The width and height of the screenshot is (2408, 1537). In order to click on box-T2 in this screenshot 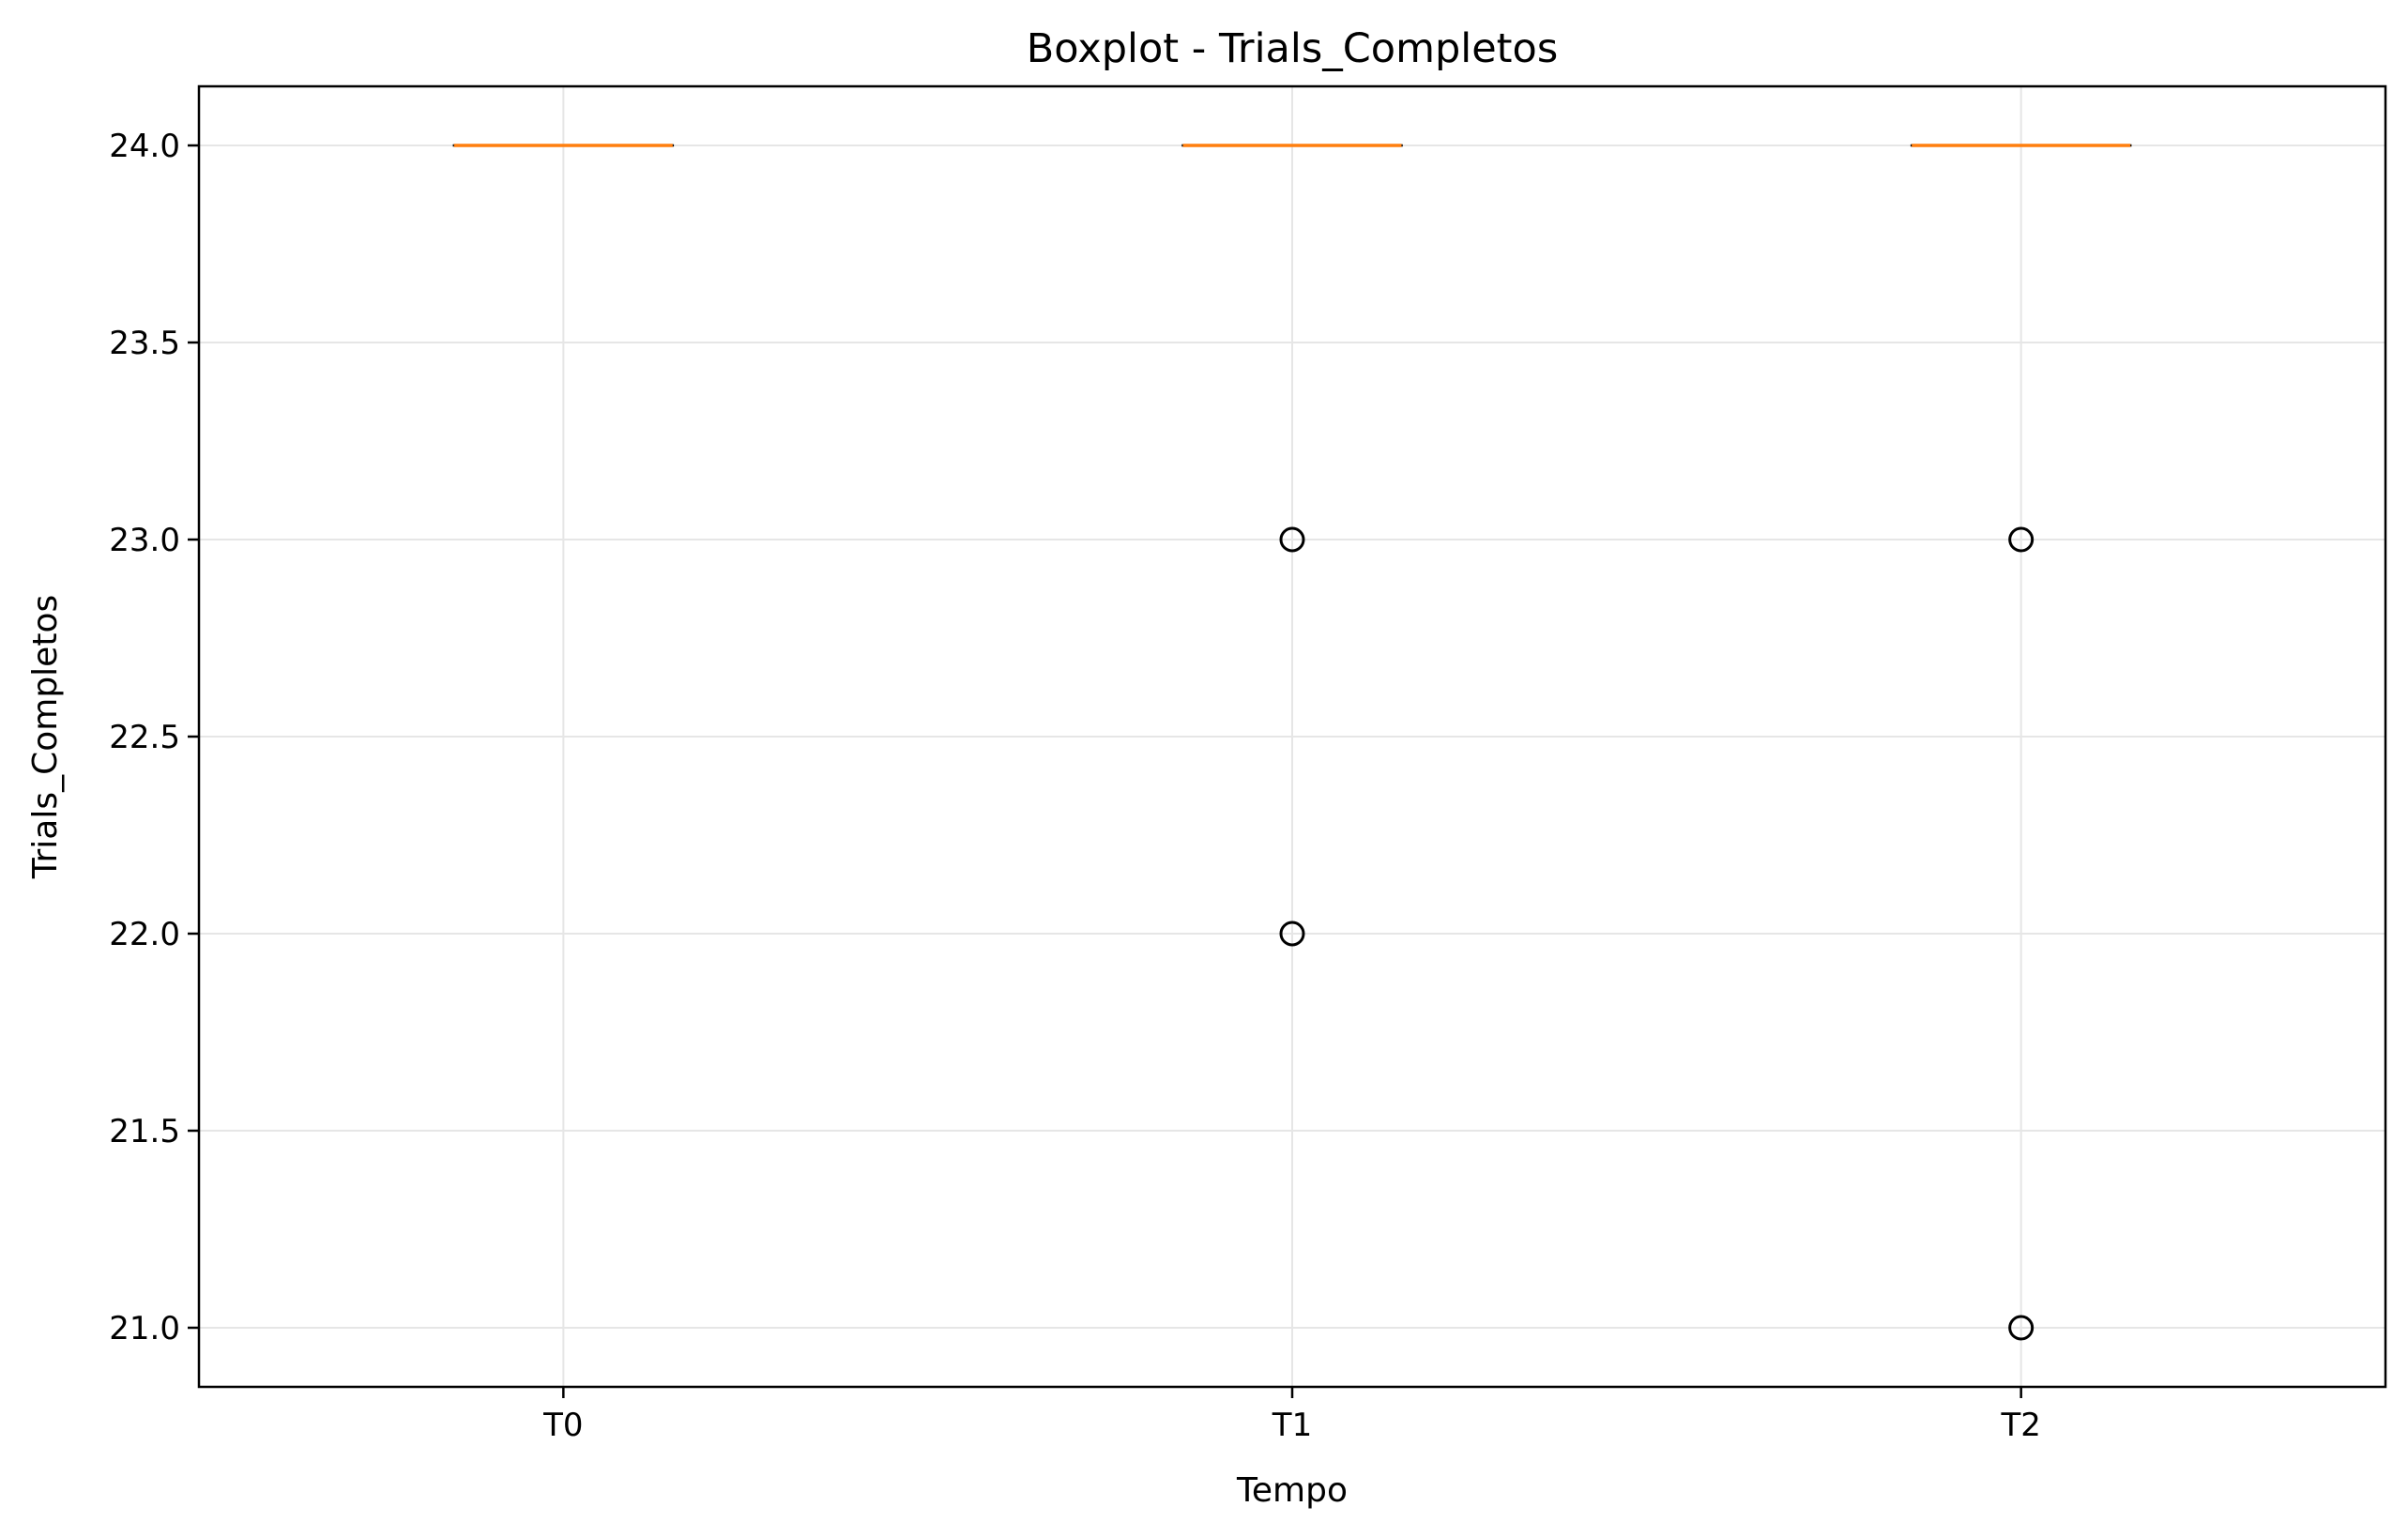, I will do `click(2021, 742)`.